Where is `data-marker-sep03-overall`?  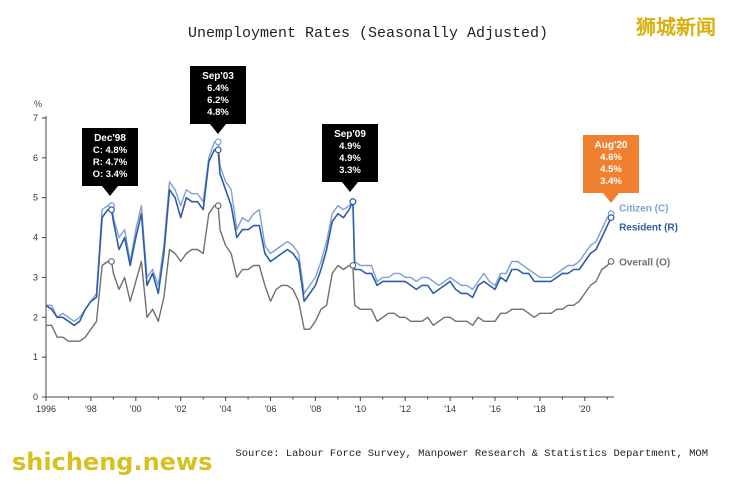
data-marker-sep03-overall is located at coordinates (218, 206).